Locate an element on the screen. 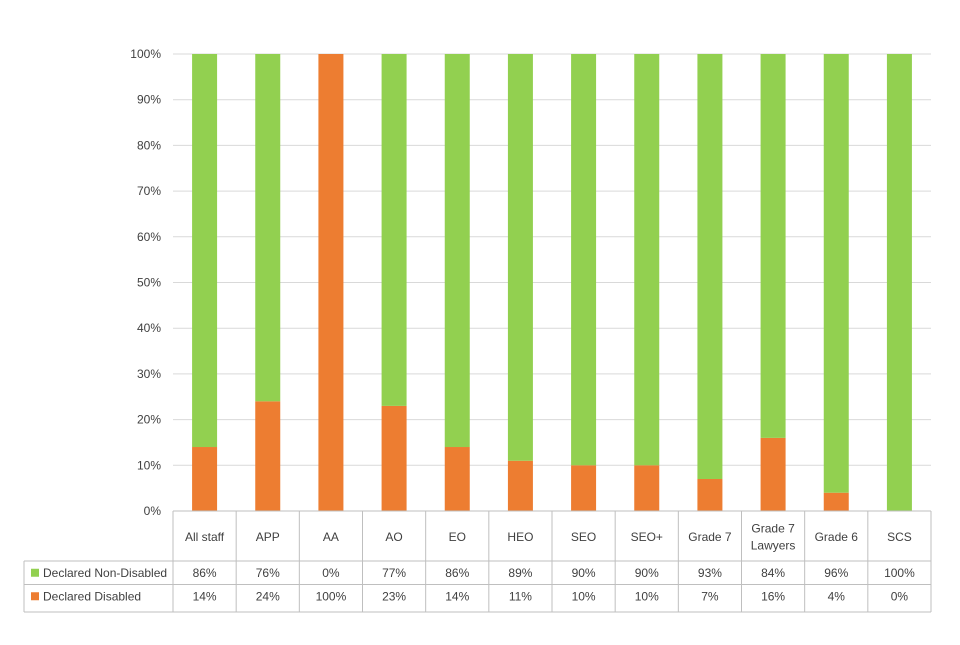  y-tick-label: 60% is located at coordinates (149, 237).